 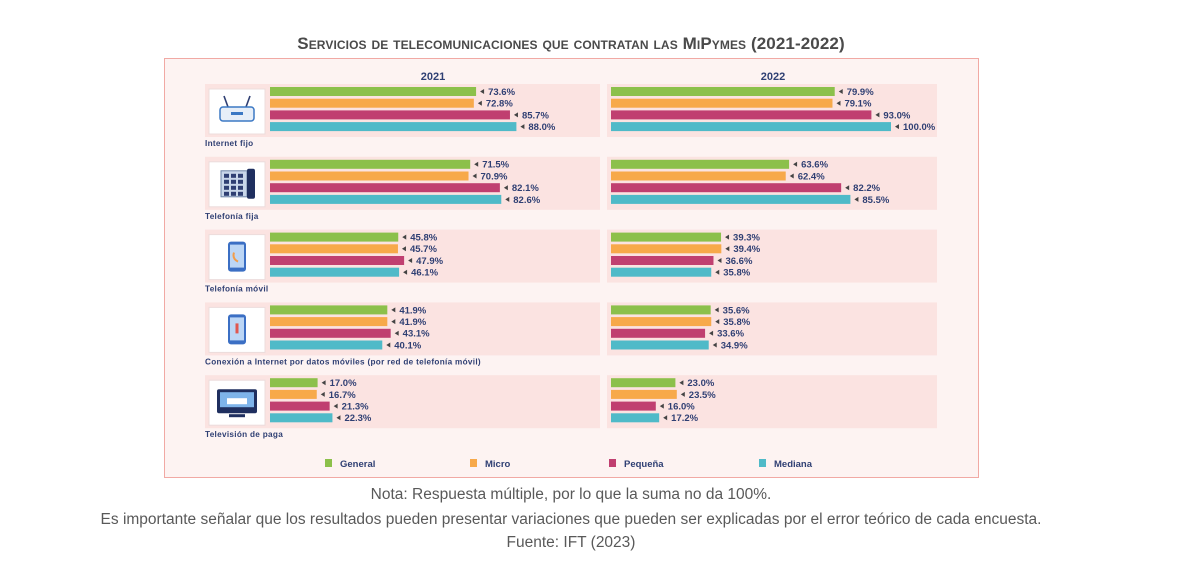 I want to click on bar-4-2022-Micro, so click(x=644, y=394).